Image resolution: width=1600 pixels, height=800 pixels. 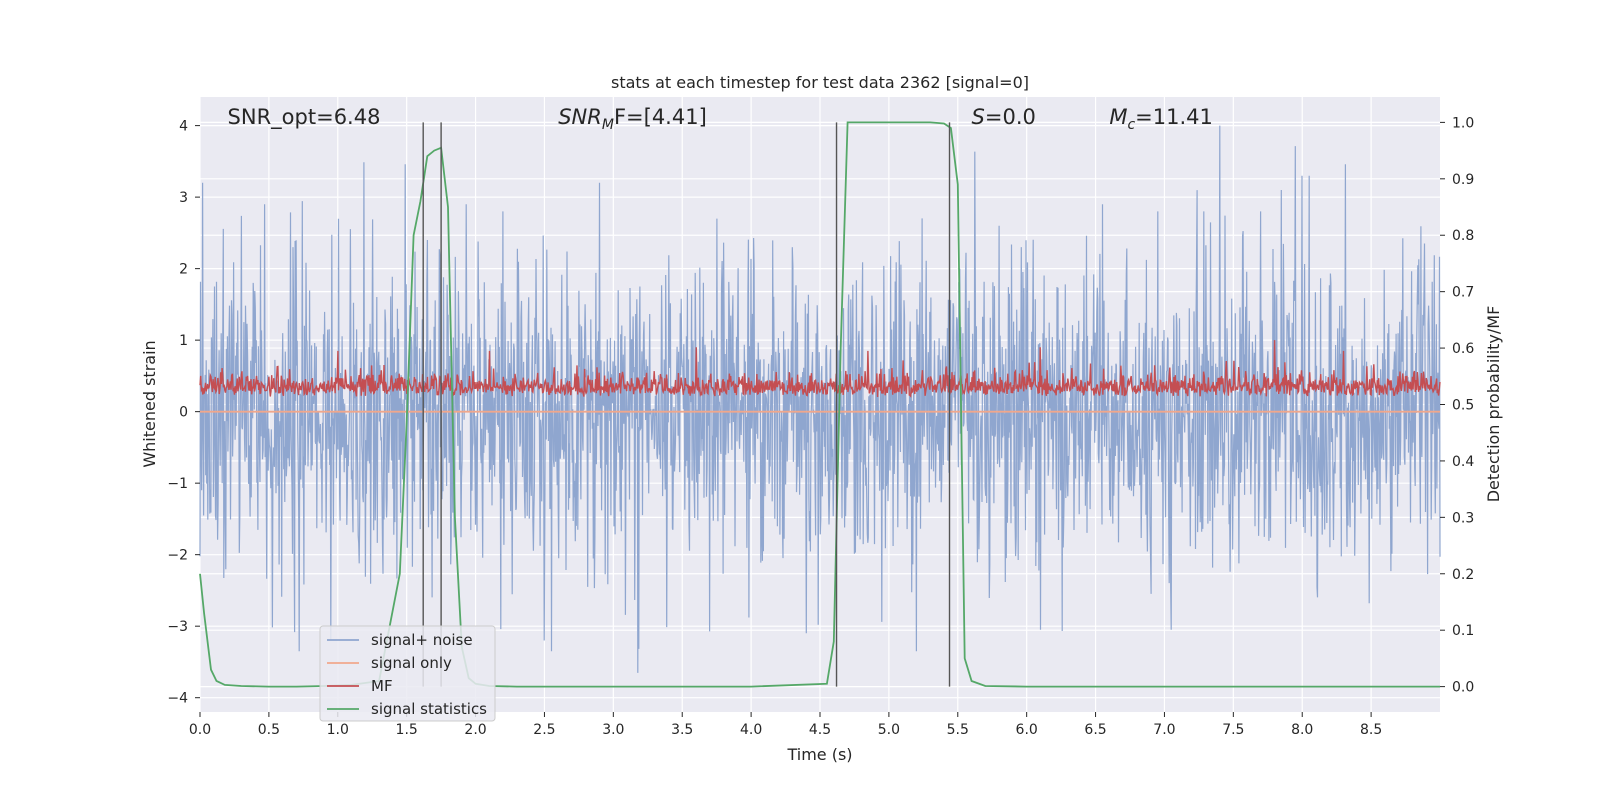 What do you see at coordinates (751, 730) in the screenshot?
I see `x-tick-label: 4.0` at bounding box center [751, 730].